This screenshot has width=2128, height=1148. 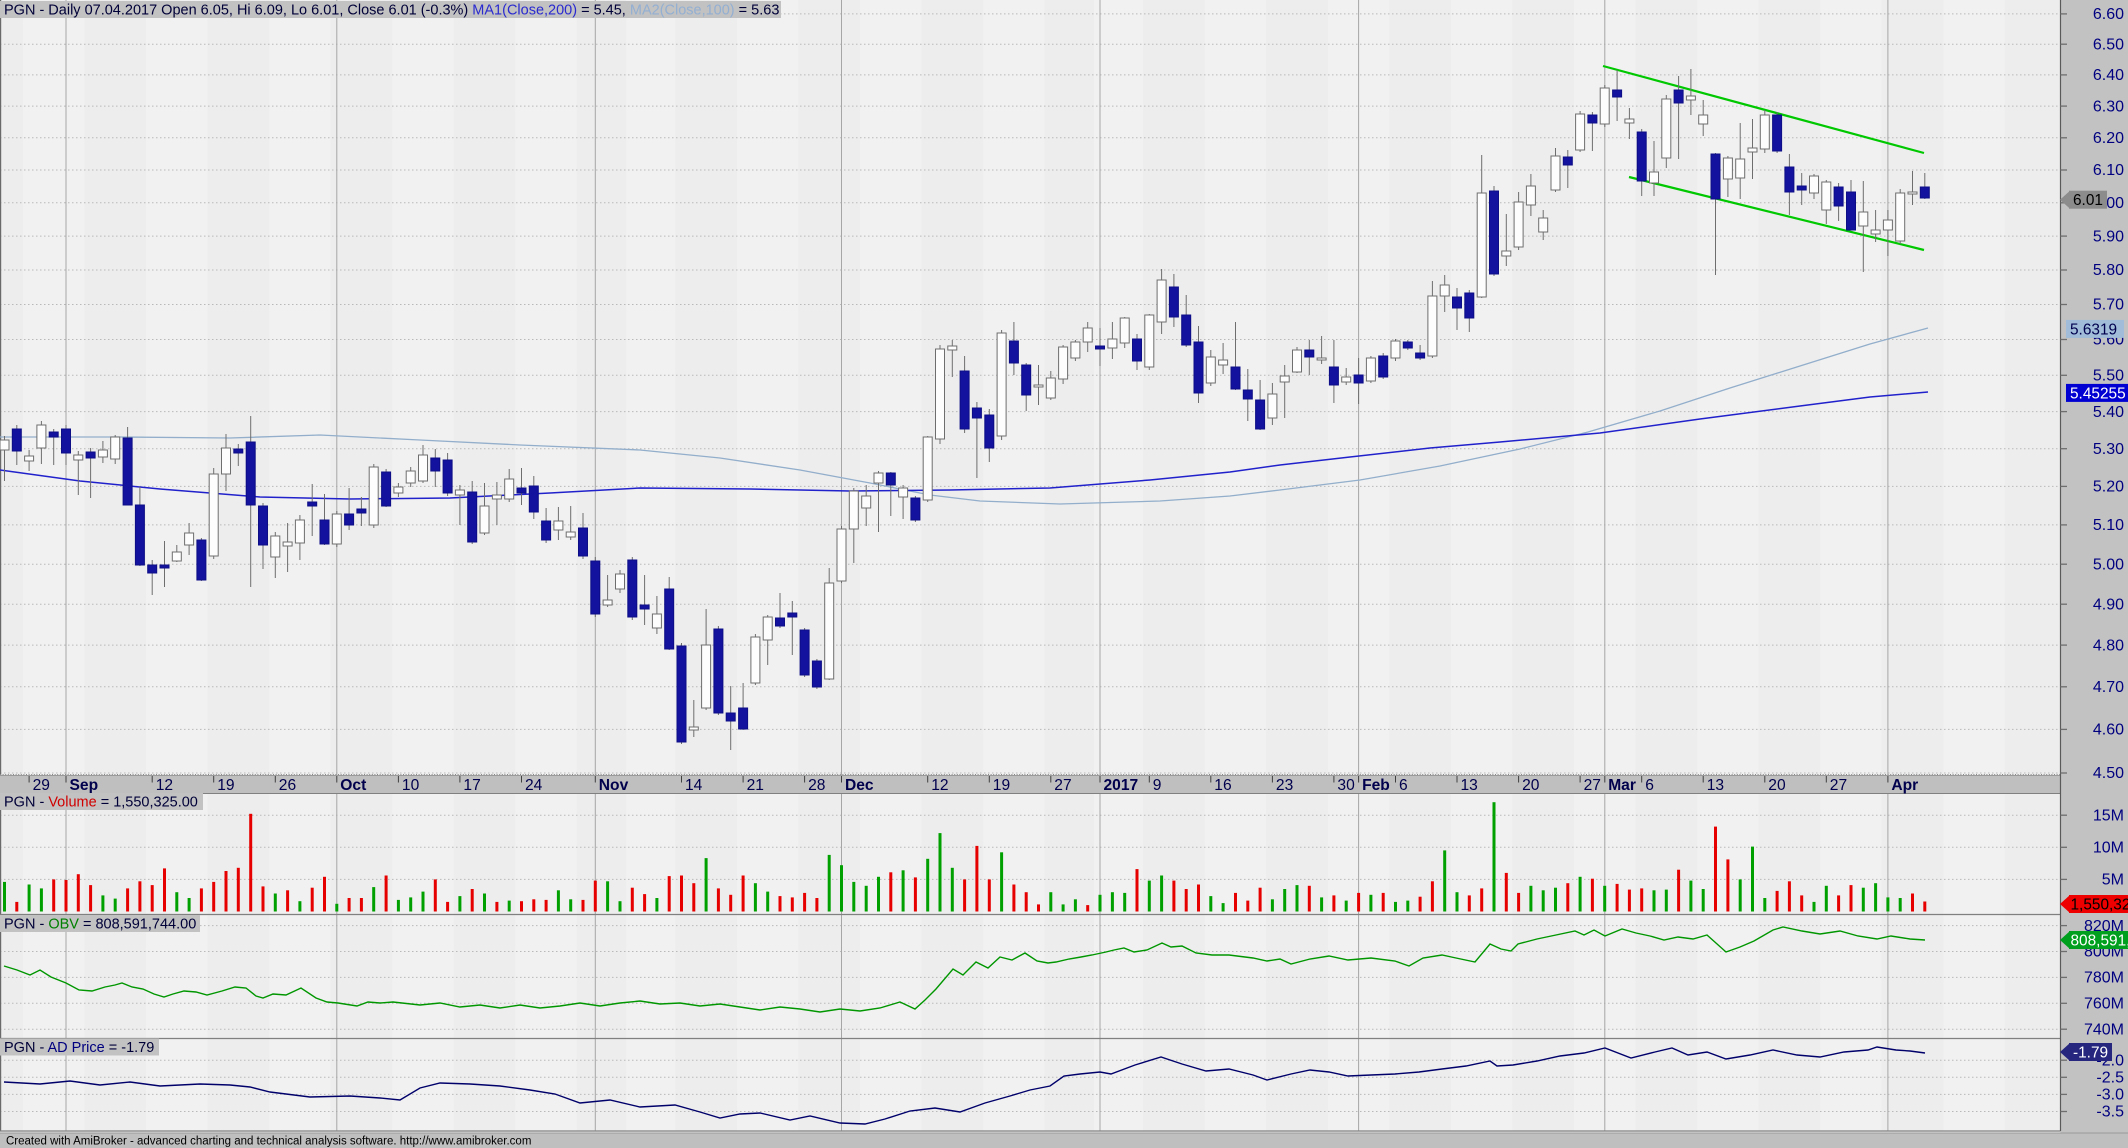 What do you see at coordinates (2108, 564) in the screenshot?
I see `svg-text: 5.00` at bounding box center [2108, 564].